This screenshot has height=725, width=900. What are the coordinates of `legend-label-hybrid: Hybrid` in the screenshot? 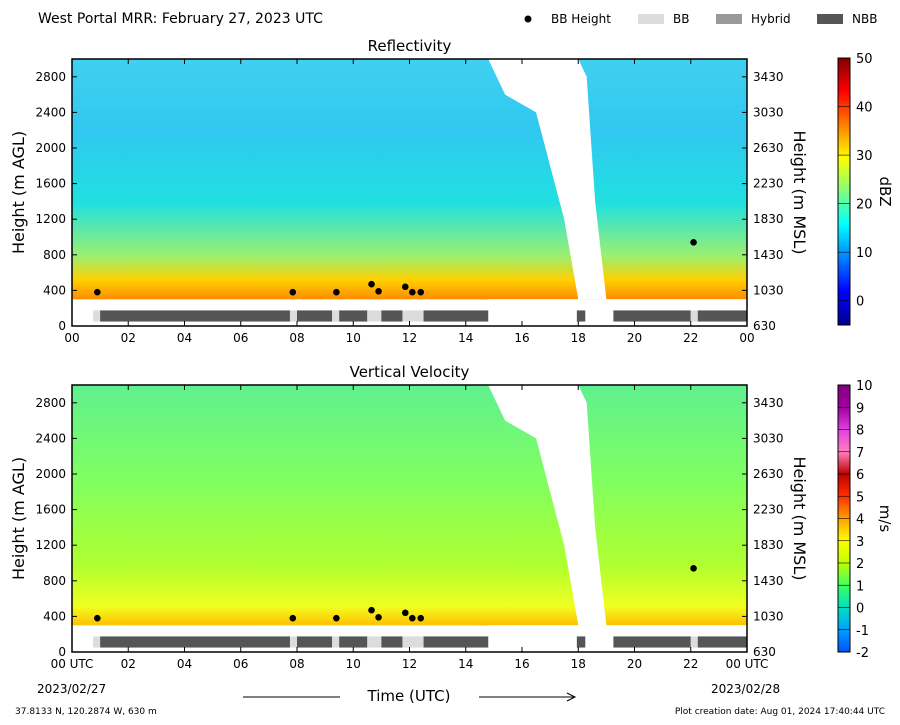 It's located at (771, 19).